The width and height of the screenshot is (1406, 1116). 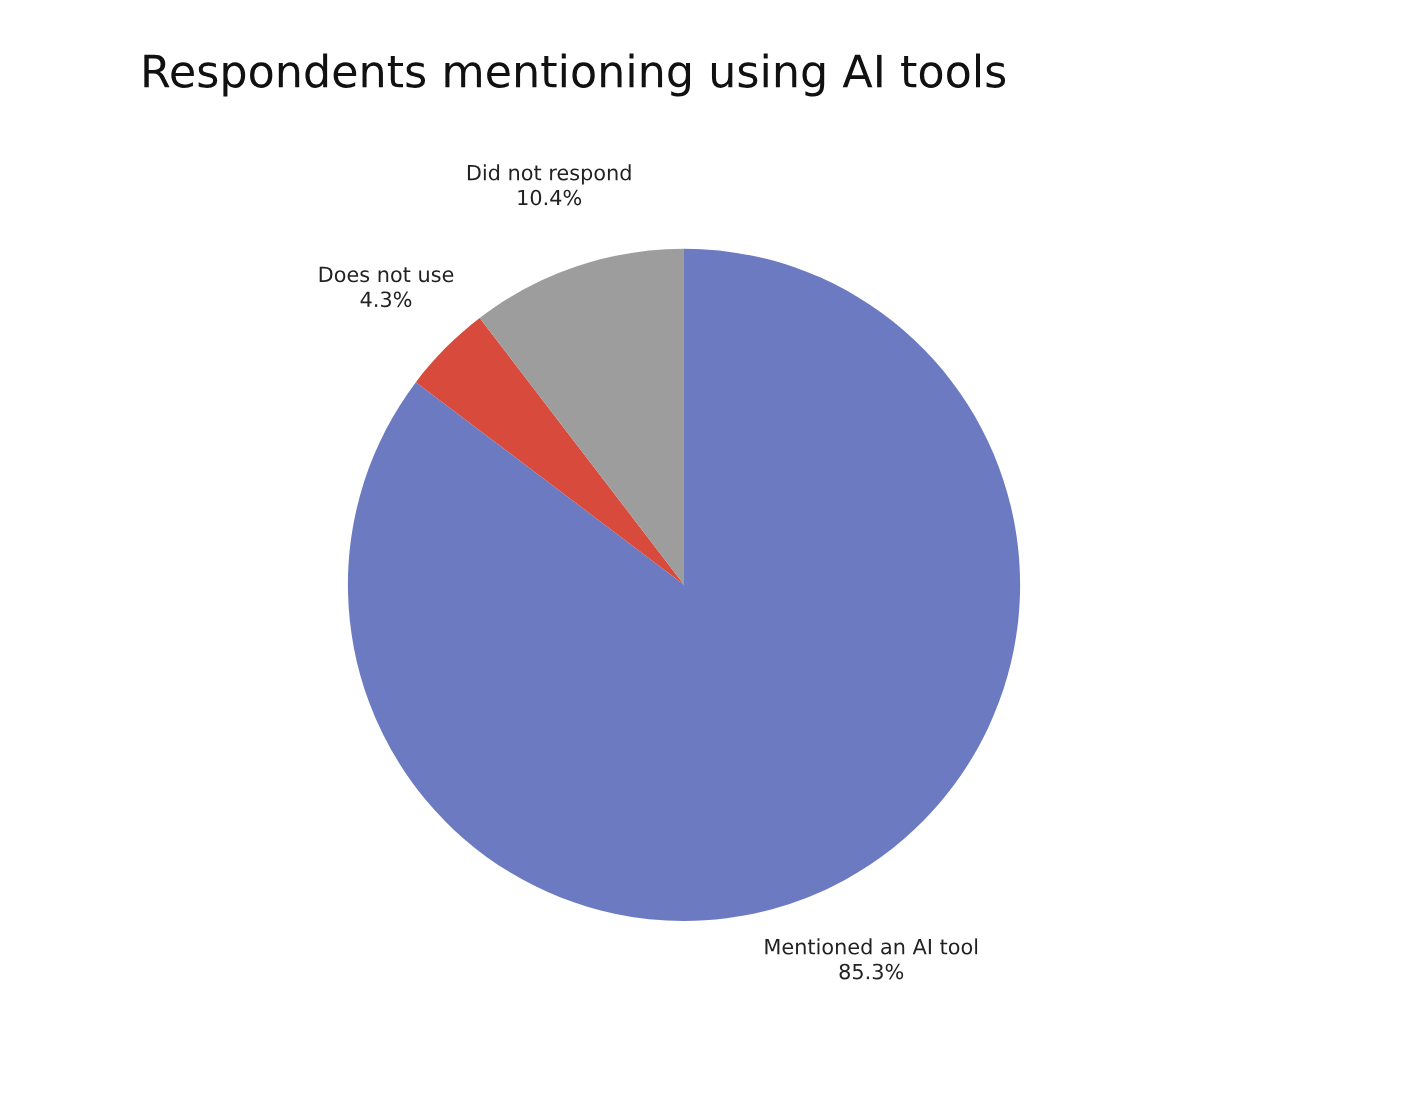 What do you see at coordinates (550, 197) in the screenshot?
I see `data-label: 10.4%` at bounding box center [550, 197].